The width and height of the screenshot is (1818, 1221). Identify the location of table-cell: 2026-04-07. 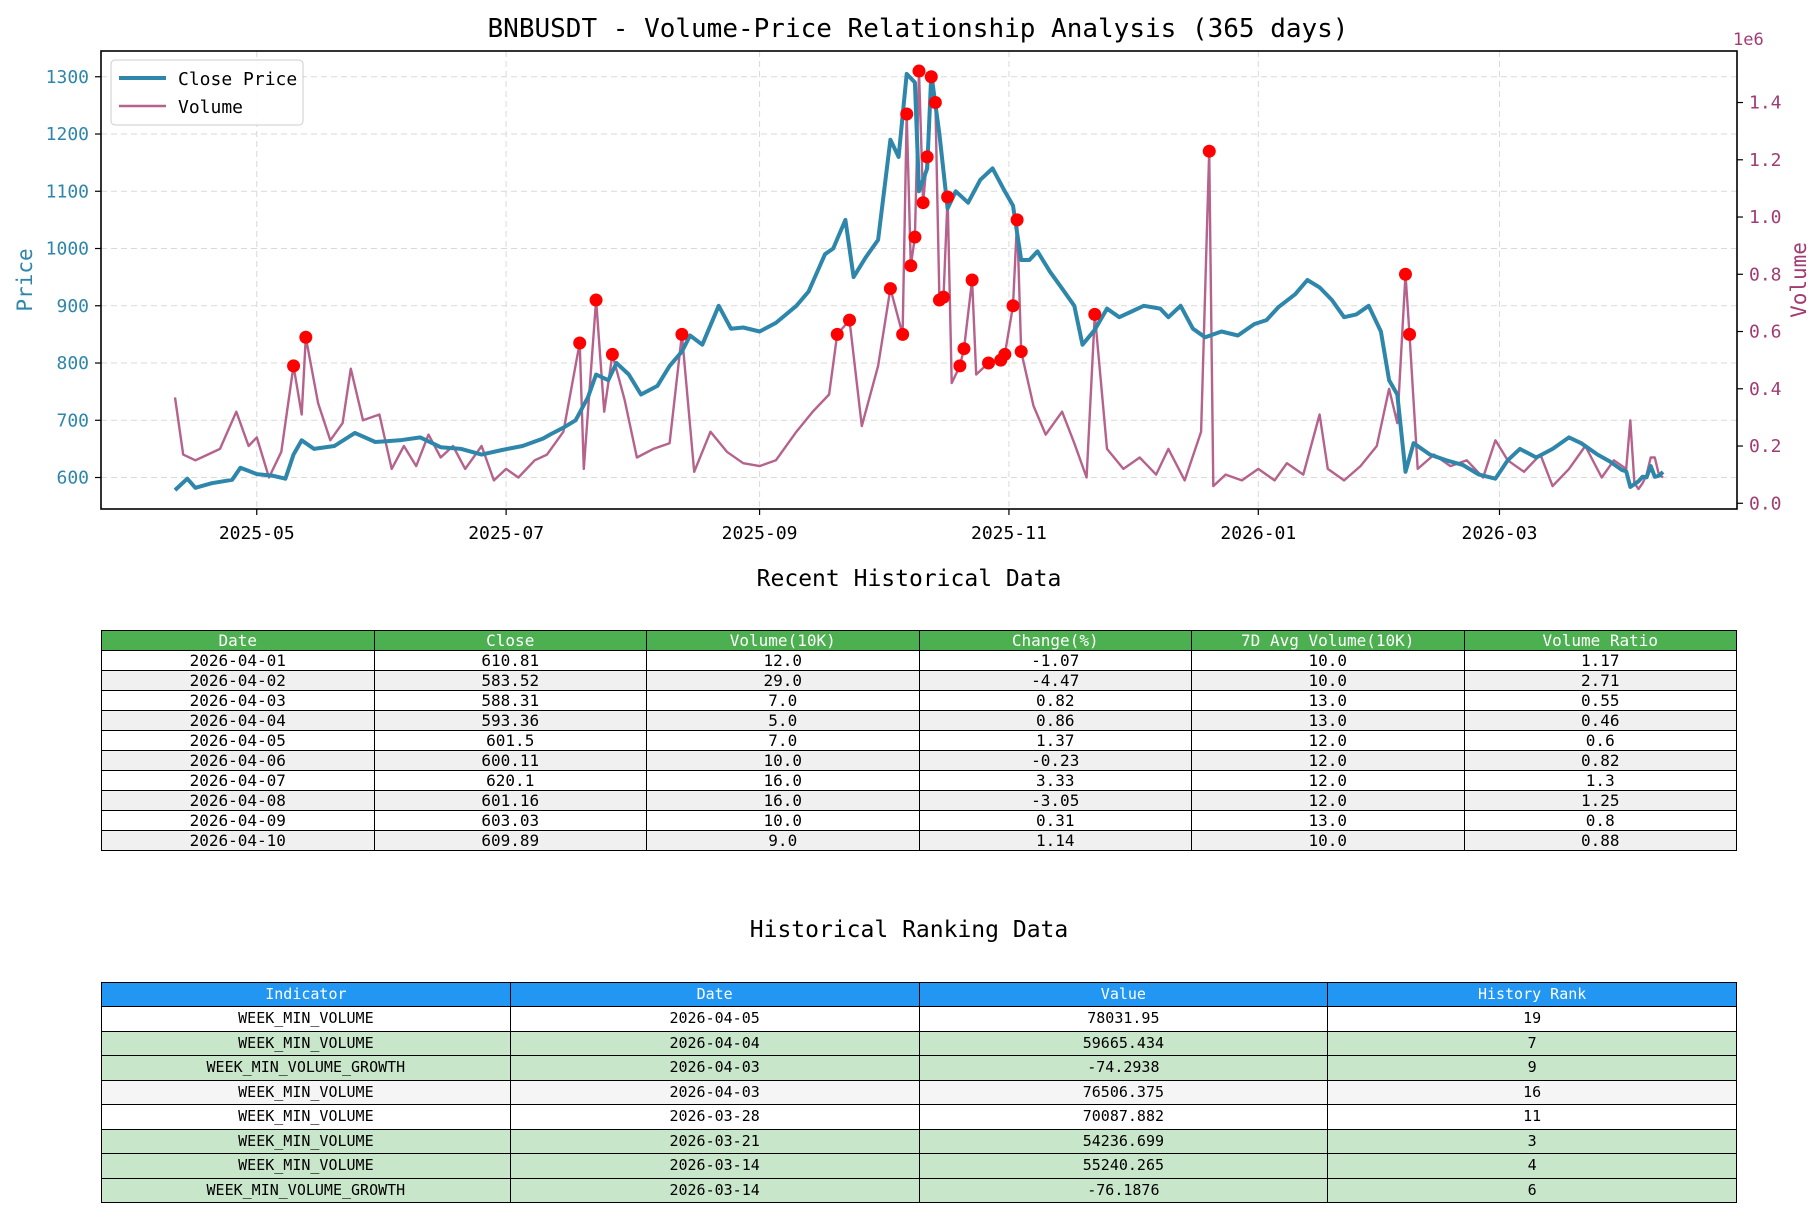
(238, 780).